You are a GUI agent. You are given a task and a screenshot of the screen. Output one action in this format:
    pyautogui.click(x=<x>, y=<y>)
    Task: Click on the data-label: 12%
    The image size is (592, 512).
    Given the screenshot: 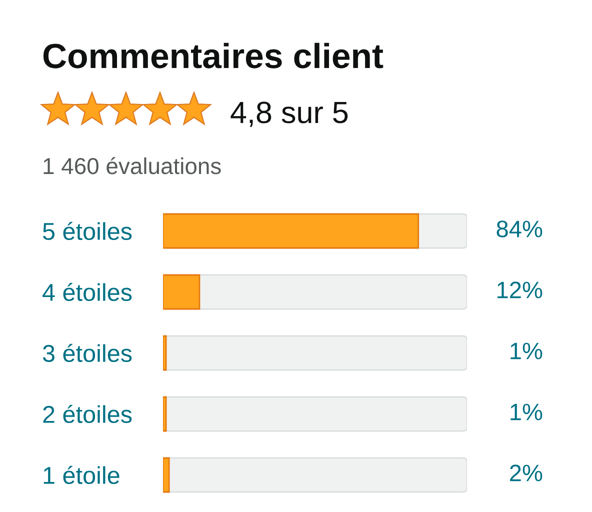 What is the action you would take?
    pyautogui.click(x=520, y=290)
    